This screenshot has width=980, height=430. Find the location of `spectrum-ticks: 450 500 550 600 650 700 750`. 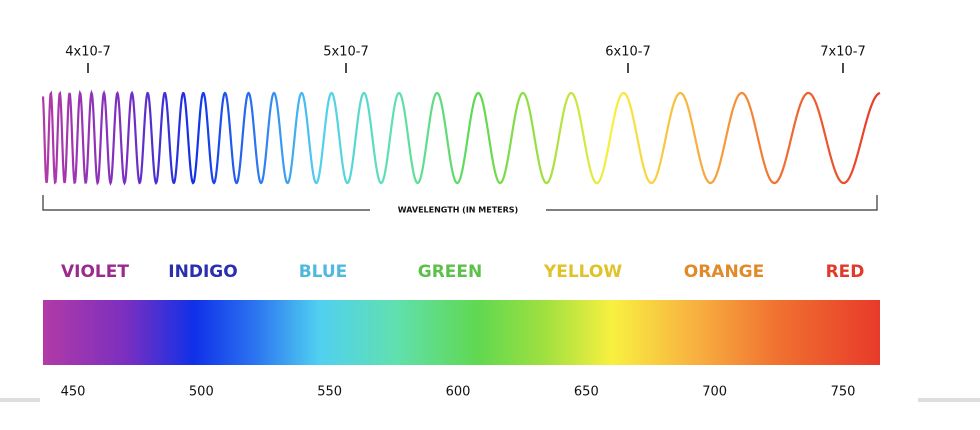

spectrum-ticks: 450 500 550 600 650 700 750 is located at coordinates (458, 392).